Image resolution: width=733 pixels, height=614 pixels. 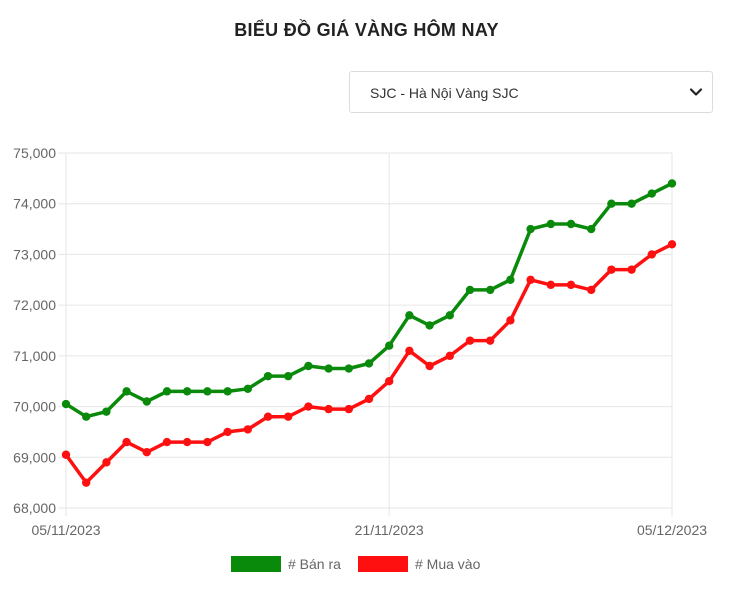 What do you see at coordinates (256, 564) in the screenshot?
I see `legend-swatch-sell` at bounding box center [256, 564].